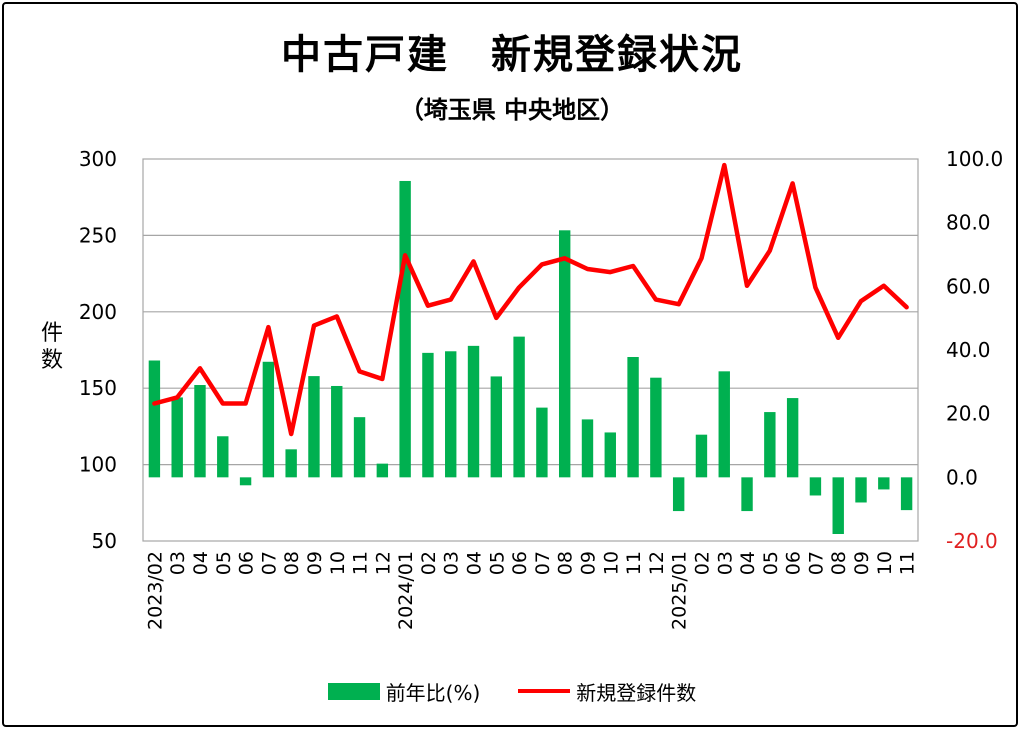  Describe the element at coordinates (98, 312) in the screenshot. I see `y-left-tick-label: 200` at that location.